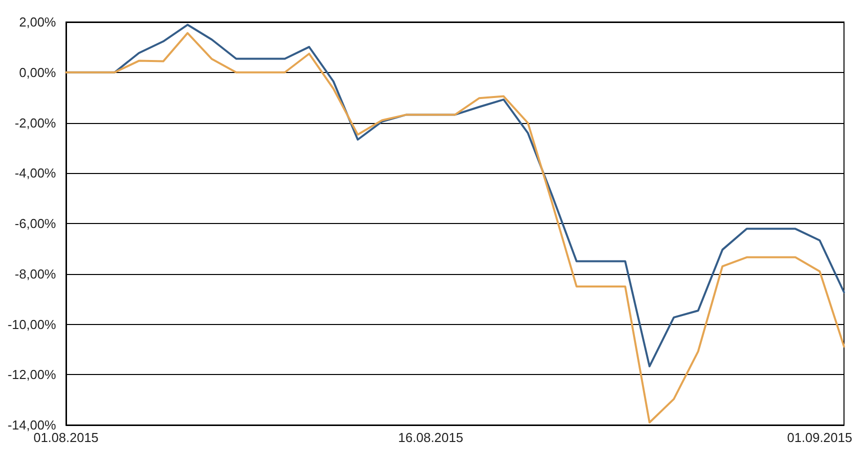 Image resolution: width=858 pixels, height=458 pixels. I want to click on x-tick-label: 01.08.2015, so click(66, 437).